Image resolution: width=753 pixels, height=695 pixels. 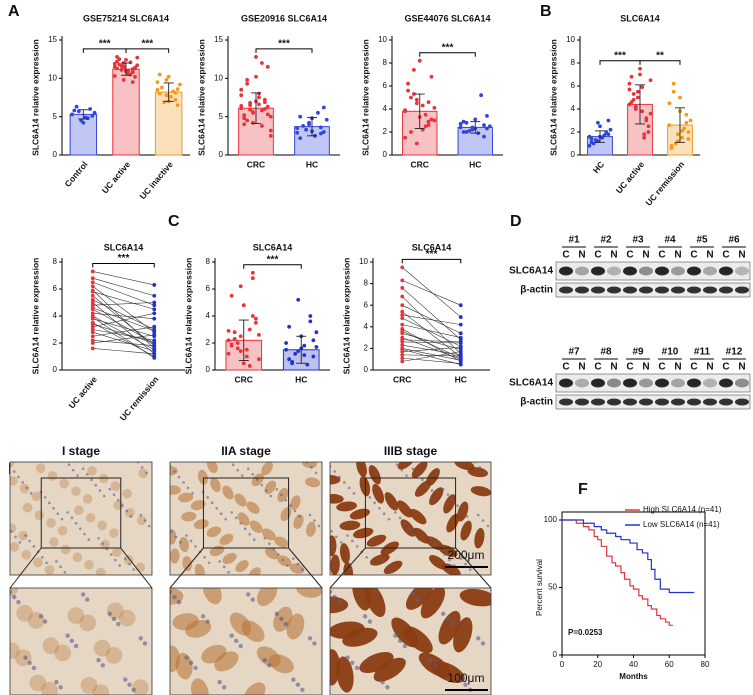 I want to click on lane-label: C, so click(x=565, y=255).